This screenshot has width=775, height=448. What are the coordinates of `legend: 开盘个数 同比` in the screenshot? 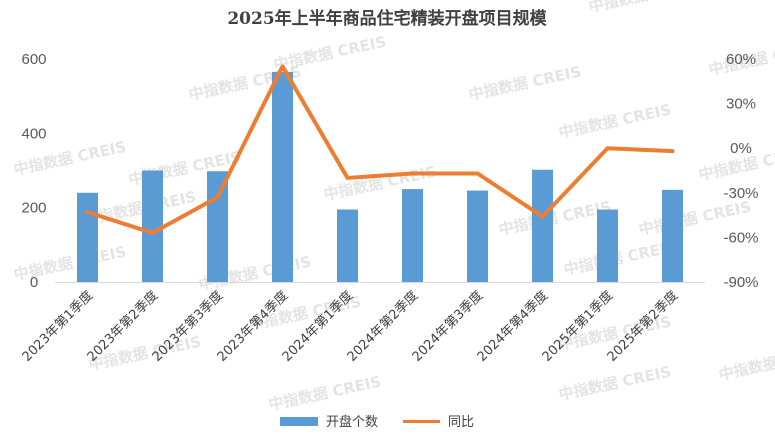 It's located at (377, 422).